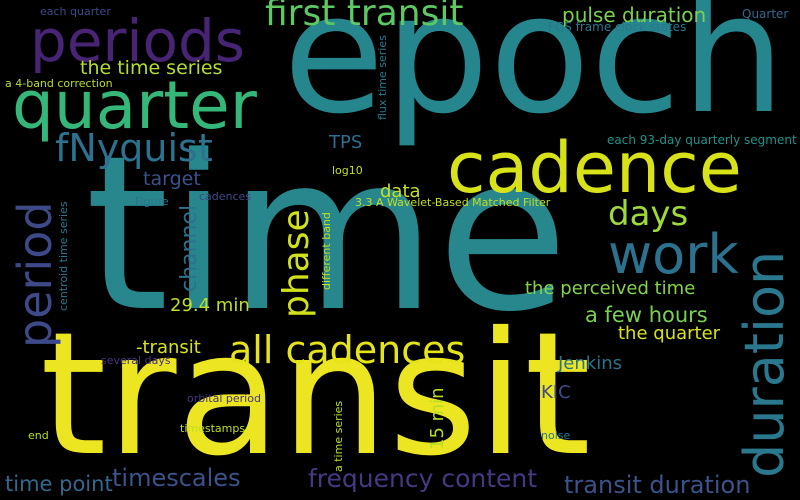 The image size is (800, 500). What do you see at coordinates (136, 360) in the screenshot?
I see `word-several-days: several days` at bounding box center [136, 360].